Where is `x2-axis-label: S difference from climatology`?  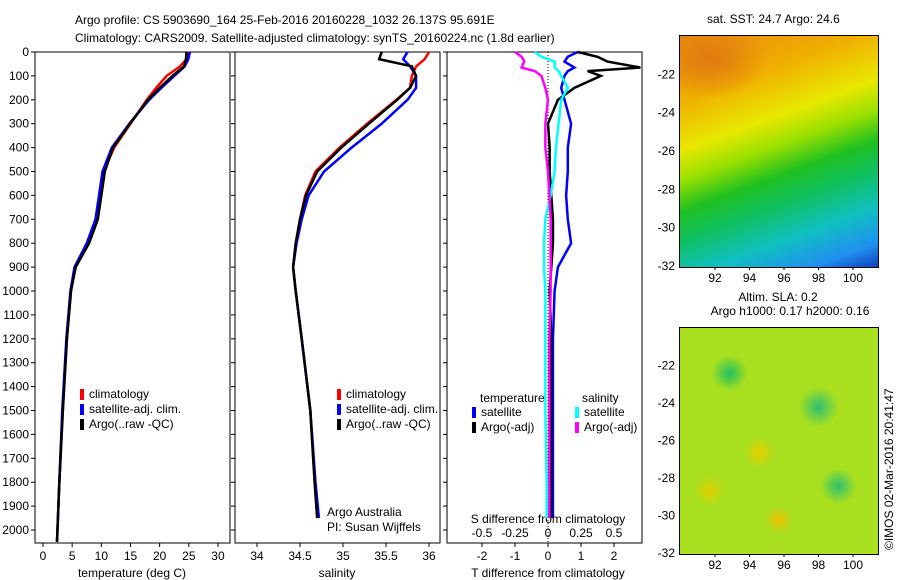
x2-axis-label: S difference from climatology is located at coordinates (548, 519).